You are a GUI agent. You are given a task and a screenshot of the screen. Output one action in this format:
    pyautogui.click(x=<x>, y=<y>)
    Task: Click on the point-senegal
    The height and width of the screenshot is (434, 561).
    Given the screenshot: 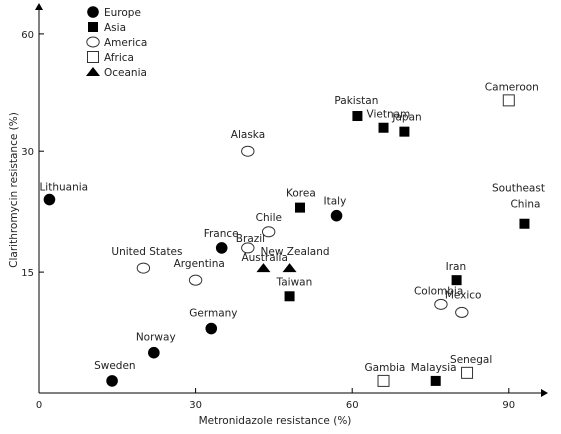 What is the action you would take?
    pyautogui.click(x=467, y=372)
    